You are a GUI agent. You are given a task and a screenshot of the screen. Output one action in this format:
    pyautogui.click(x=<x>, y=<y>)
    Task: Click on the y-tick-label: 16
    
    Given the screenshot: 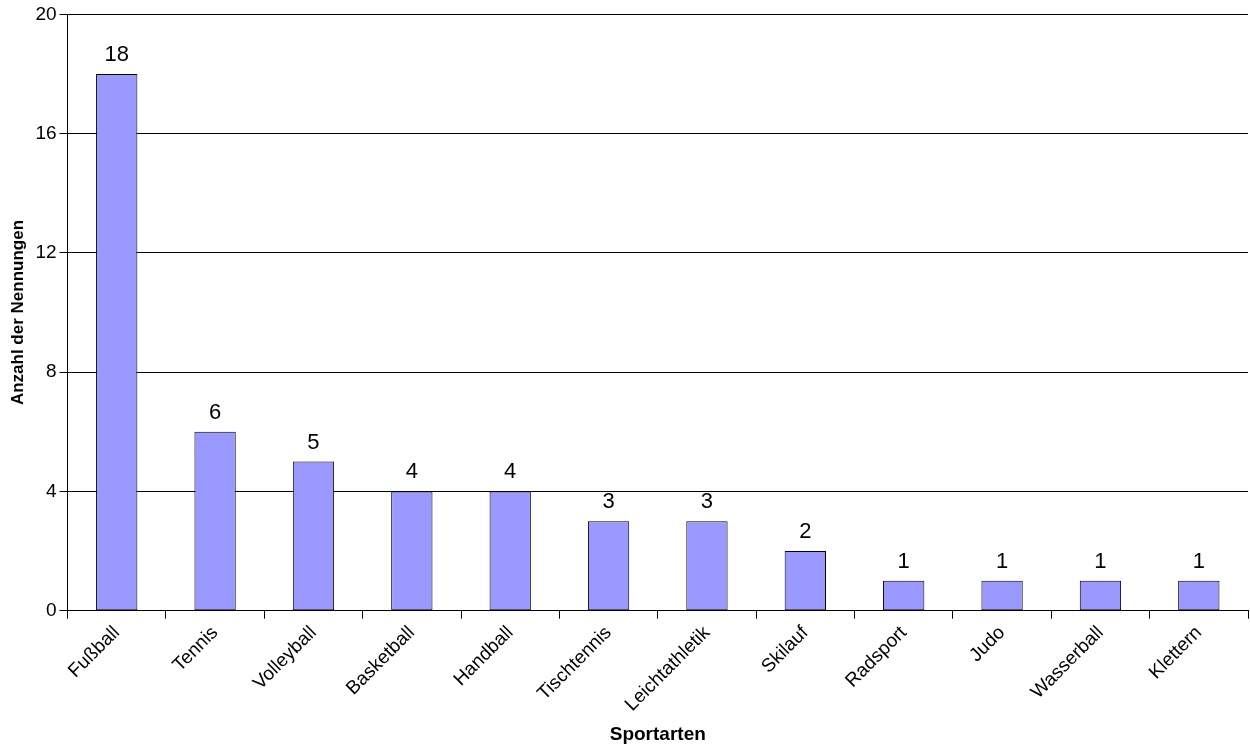 What is the action you would take?
    pyautogui.click(x=46, y=132)
    